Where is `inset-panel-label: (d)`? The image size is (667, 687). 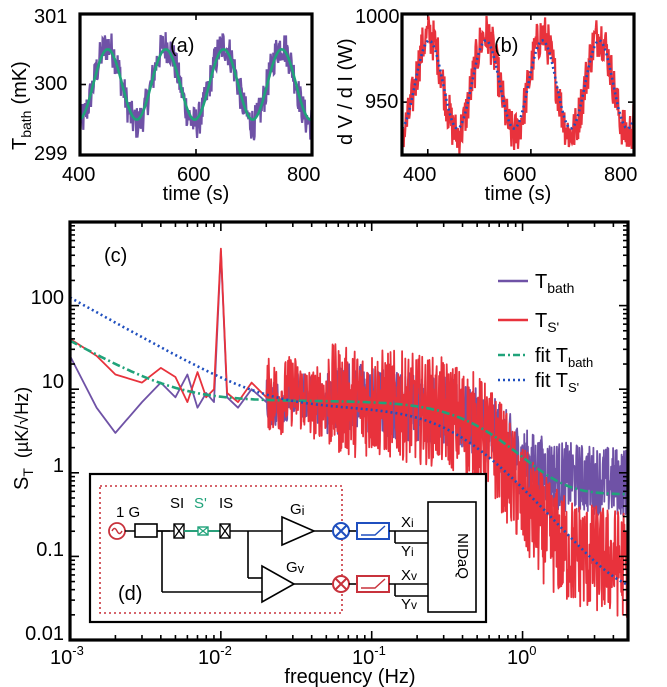
inset-panel-label: (d) is located at coordinates (130, 594).